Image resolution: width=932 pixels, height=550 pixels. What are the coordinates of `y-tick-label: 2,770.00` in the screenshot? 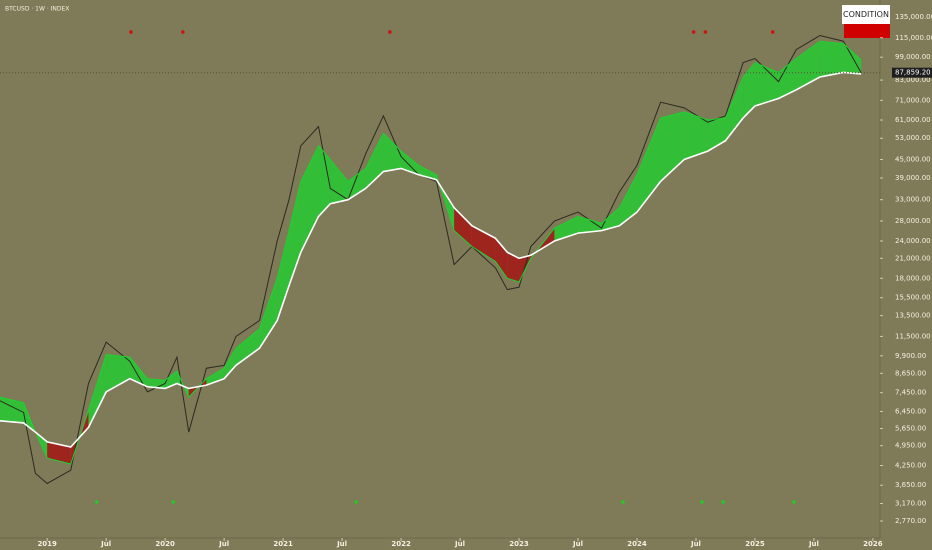 It's located at (910, 521).